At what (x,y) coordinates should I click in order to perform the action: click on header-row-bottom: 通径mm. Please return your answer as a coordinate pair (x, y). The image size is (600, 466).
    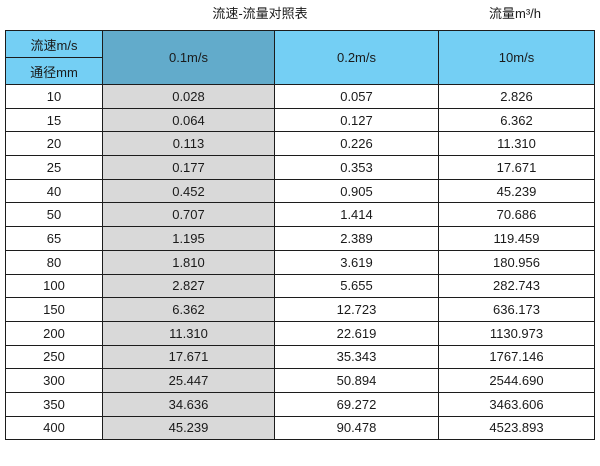
    Looking at the image, I should click on (300, 71).